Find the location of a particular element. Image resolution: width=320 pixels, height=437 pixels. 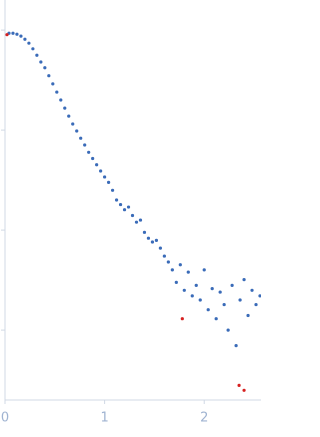

x-tick-label: 1 is located at coordinates (104, 418).